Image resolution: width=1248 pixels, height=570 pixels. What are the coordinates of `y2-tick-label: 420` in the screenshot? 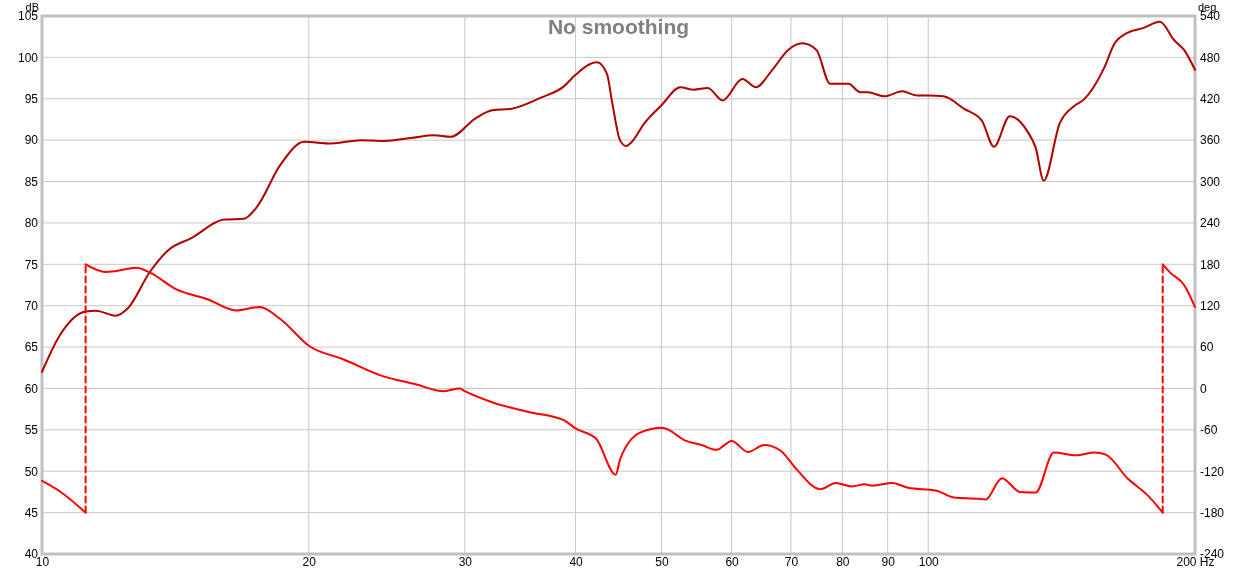 It's located at (1210, 99).